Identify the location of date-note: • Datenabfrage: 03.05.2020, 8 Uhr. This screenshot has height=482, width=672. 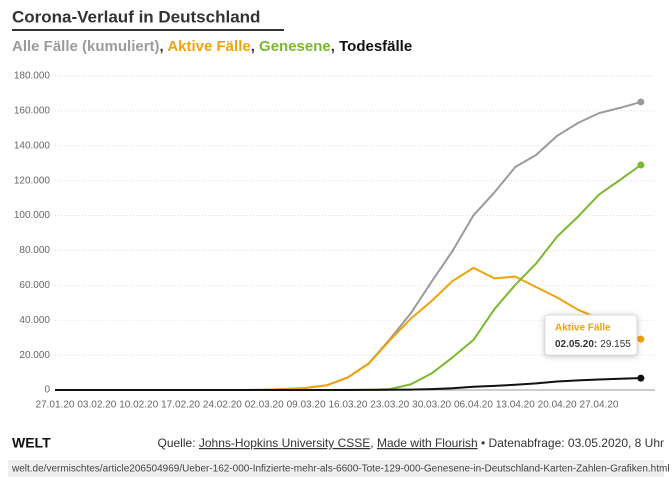
(571, 443).